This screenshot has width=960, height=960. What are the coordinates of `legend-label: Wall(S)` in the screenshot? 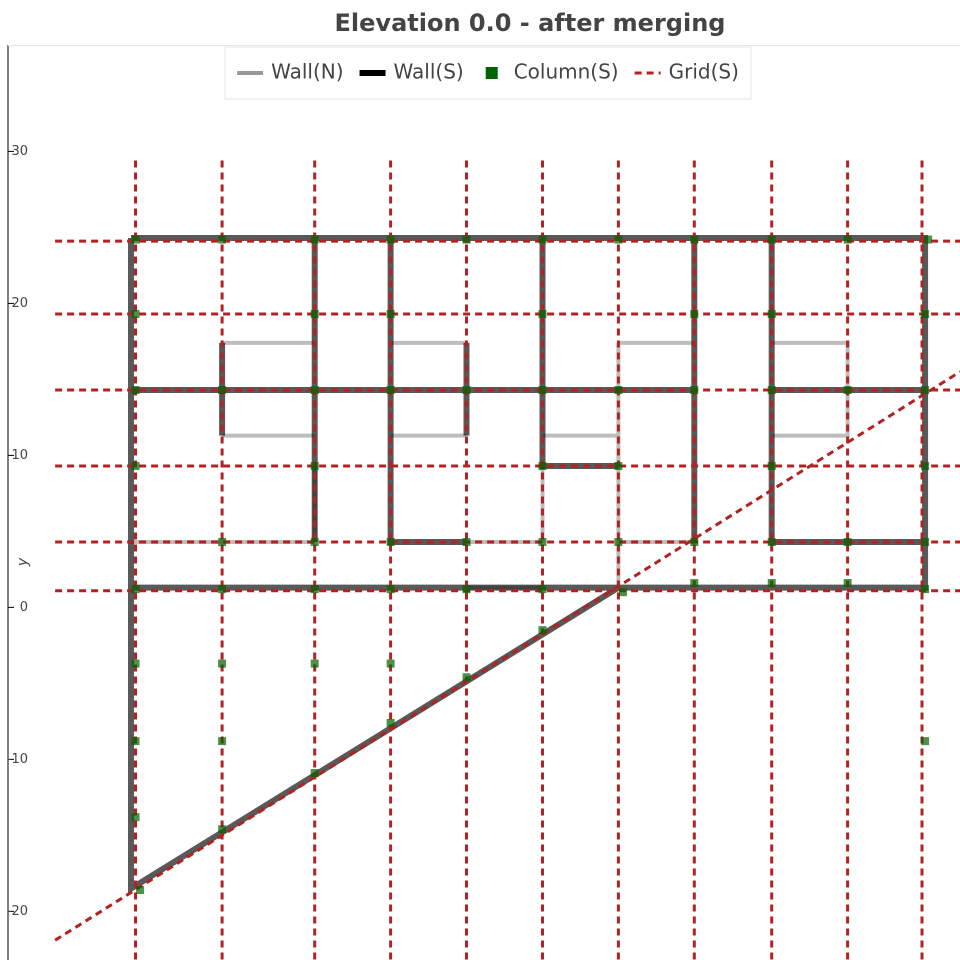 It's located at (429, 72).